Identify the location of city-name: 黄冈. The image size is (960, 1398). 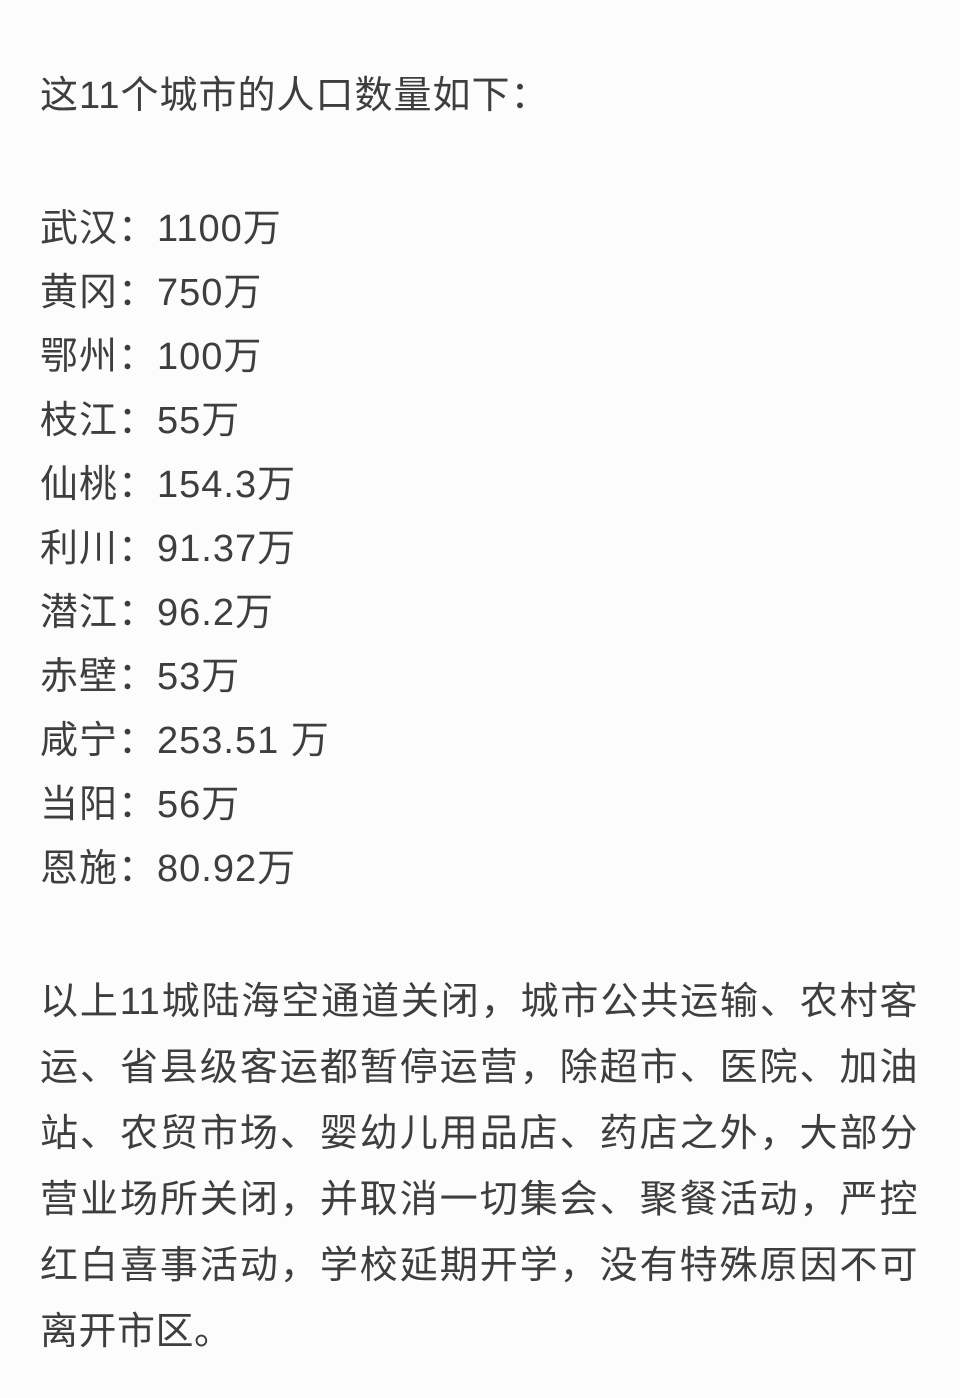
(79, 293).